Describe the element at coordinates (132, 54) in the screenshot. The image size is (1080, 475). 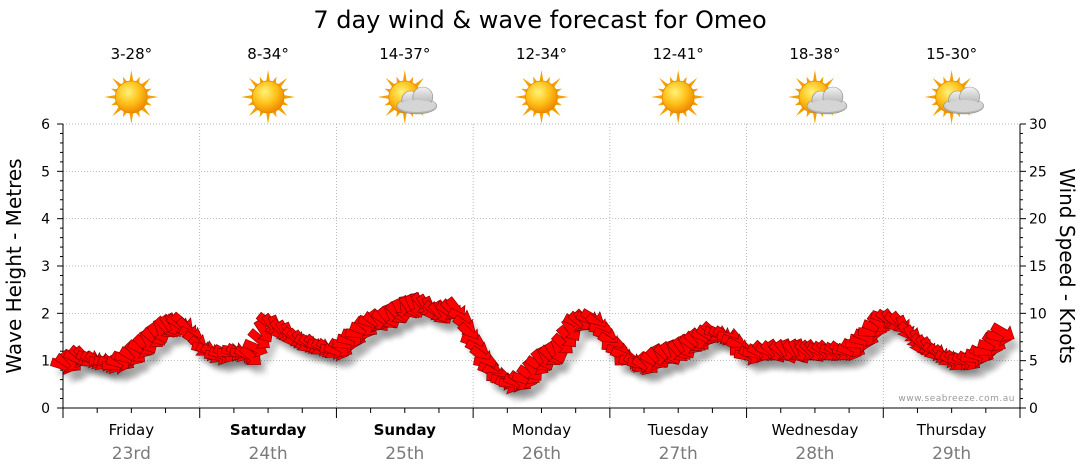
I see `temperature-label: 3-28°` at that location.